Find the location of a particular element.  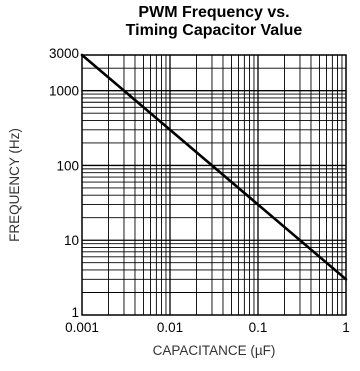

y-tick-label-3: 1000 is located at coordinates (64, 91).